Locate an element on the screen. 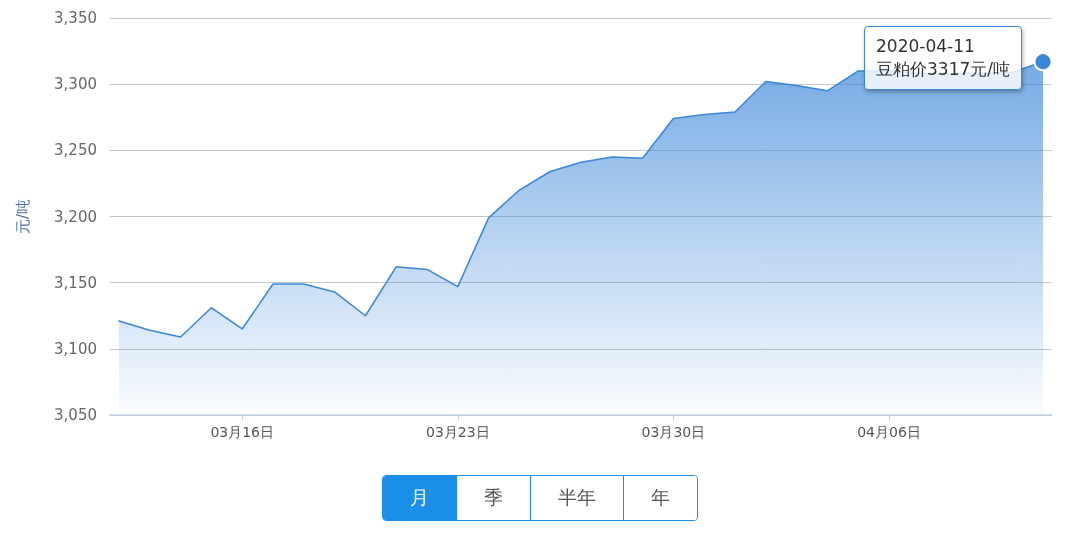 This screenshot has height=541, width=1080. x-tick-label: 04月06日 is located at coordinates (889, 432).